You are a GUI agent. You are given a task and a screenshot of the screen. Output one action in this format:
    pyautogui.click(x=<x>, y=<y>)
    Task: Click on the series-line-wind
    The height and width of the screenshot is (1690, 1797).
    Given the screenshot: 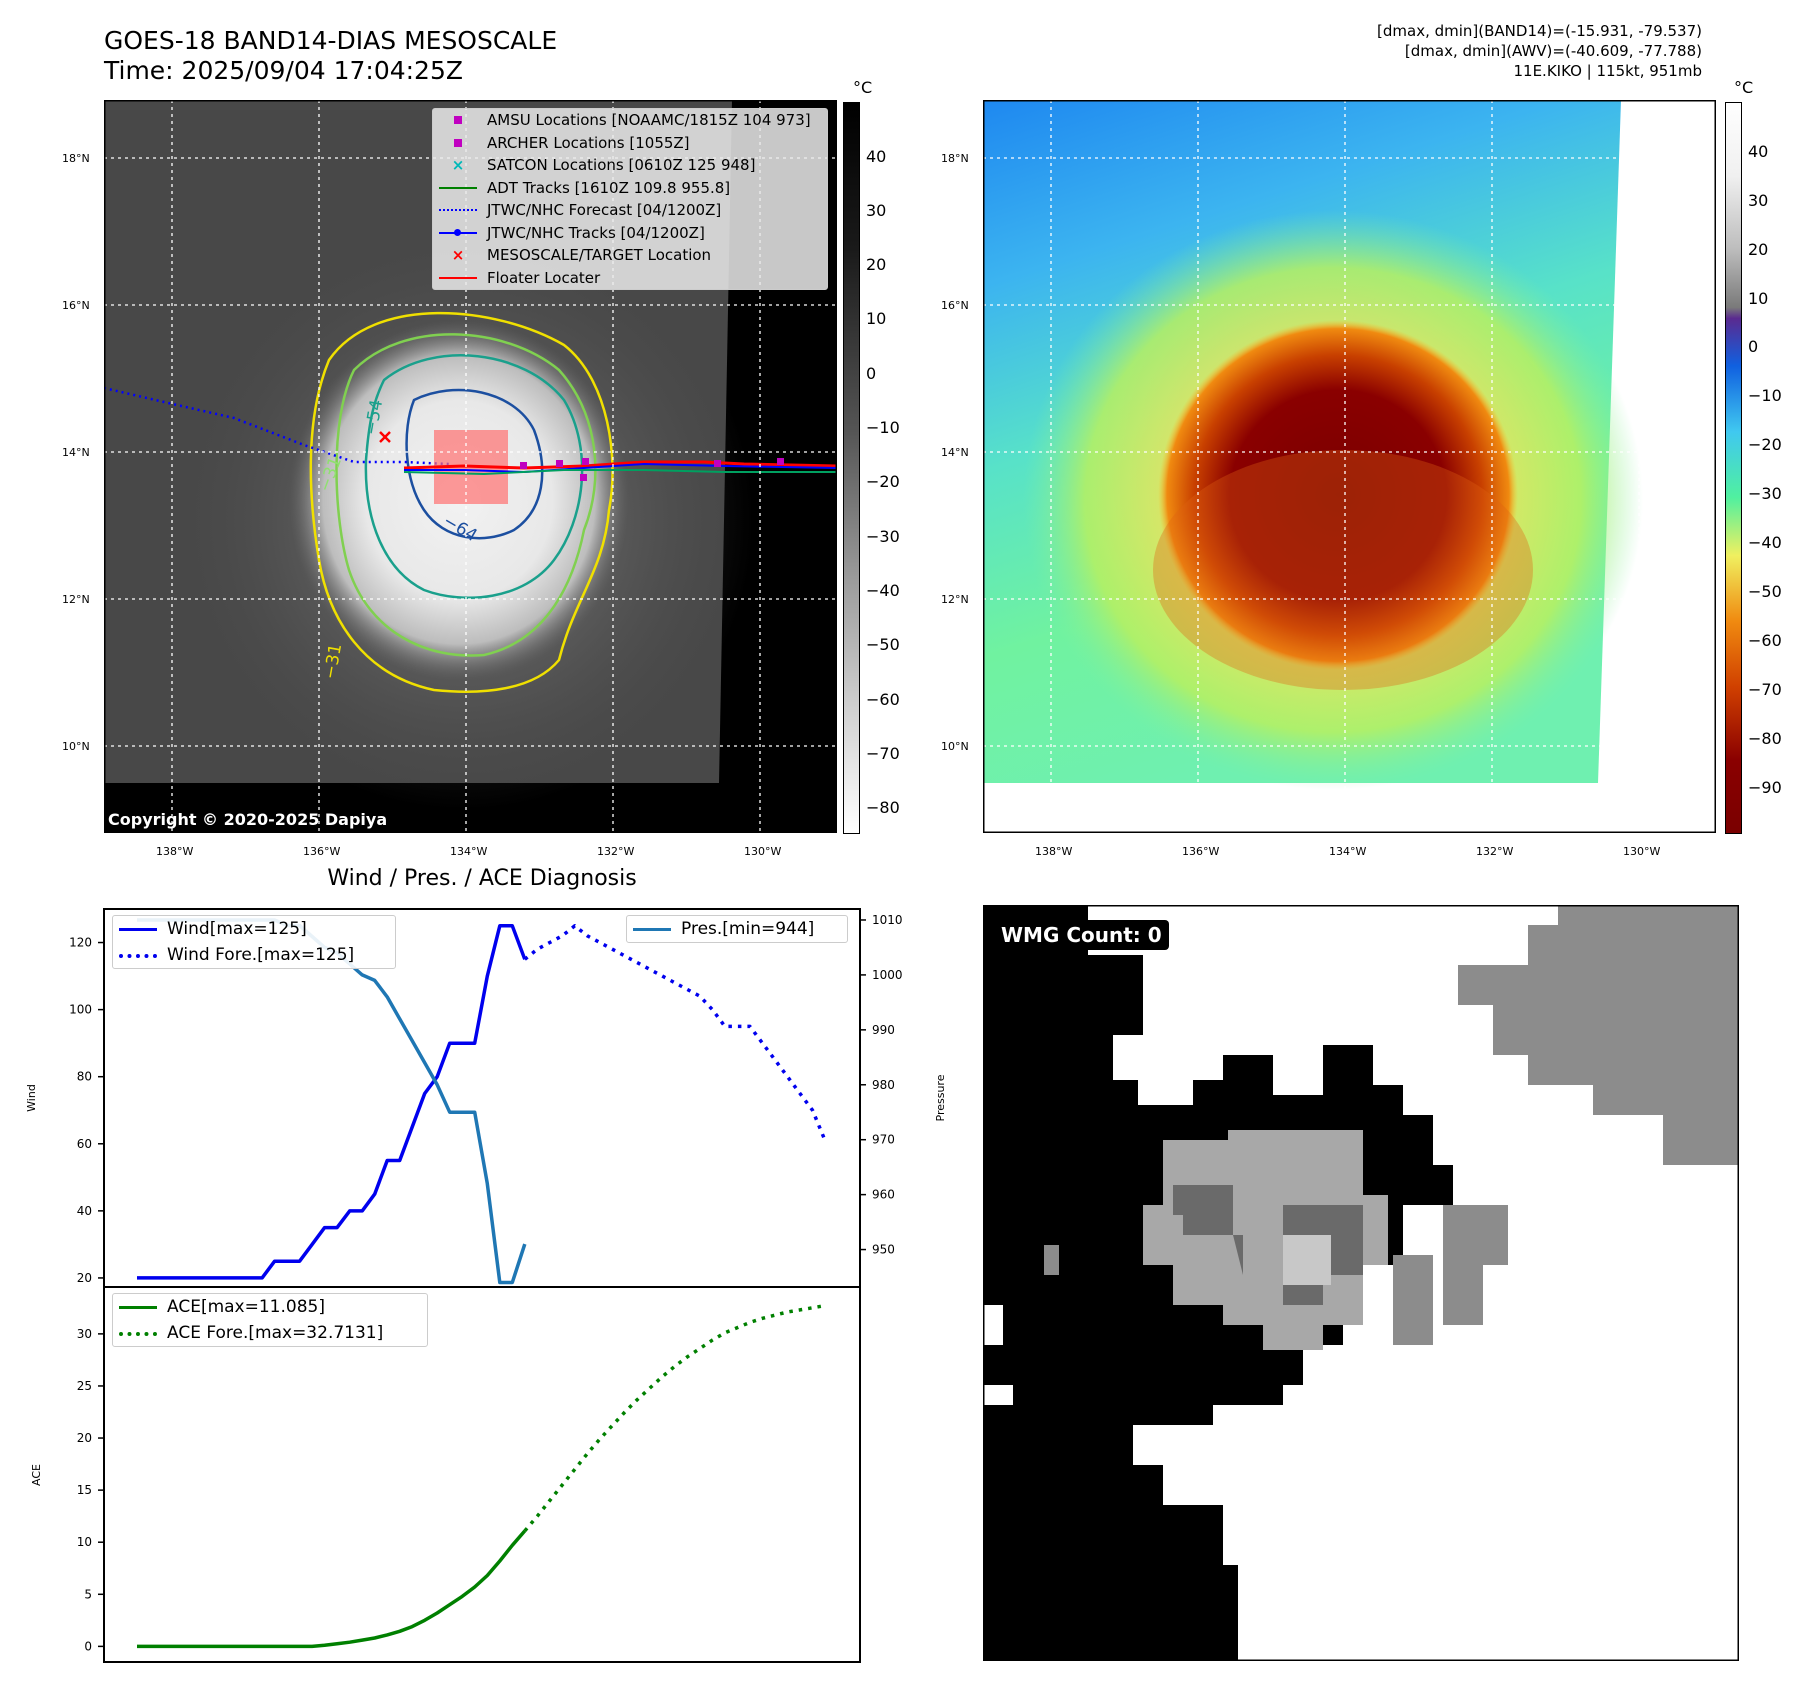 What is the action you would take?
    pyautogui.click(x=332, y=1102)
    